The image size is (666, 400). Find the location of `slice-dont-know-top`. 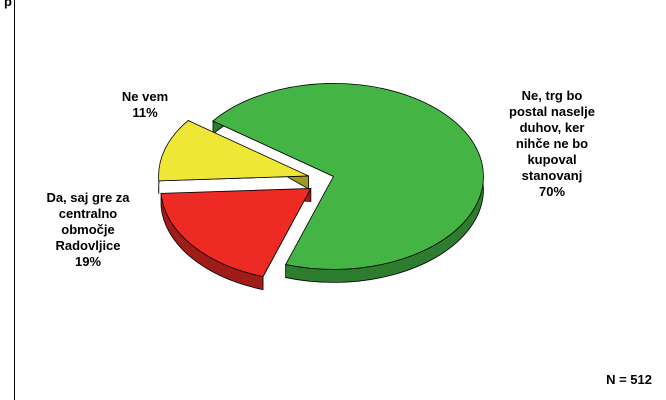

slice-dont-know-top is located at coordinates (233, 151).